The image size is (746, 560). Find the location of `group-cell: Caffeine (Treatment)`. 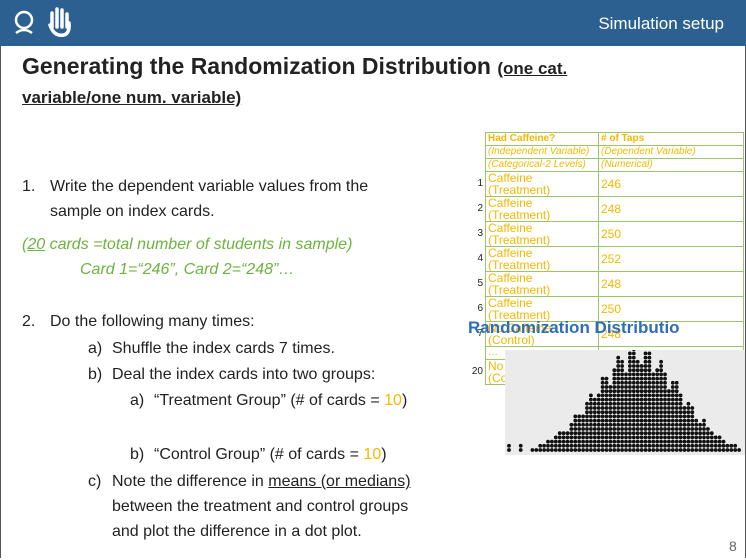

group-cell: Caffeine (Treatment) is located at coordinates (542, 209).